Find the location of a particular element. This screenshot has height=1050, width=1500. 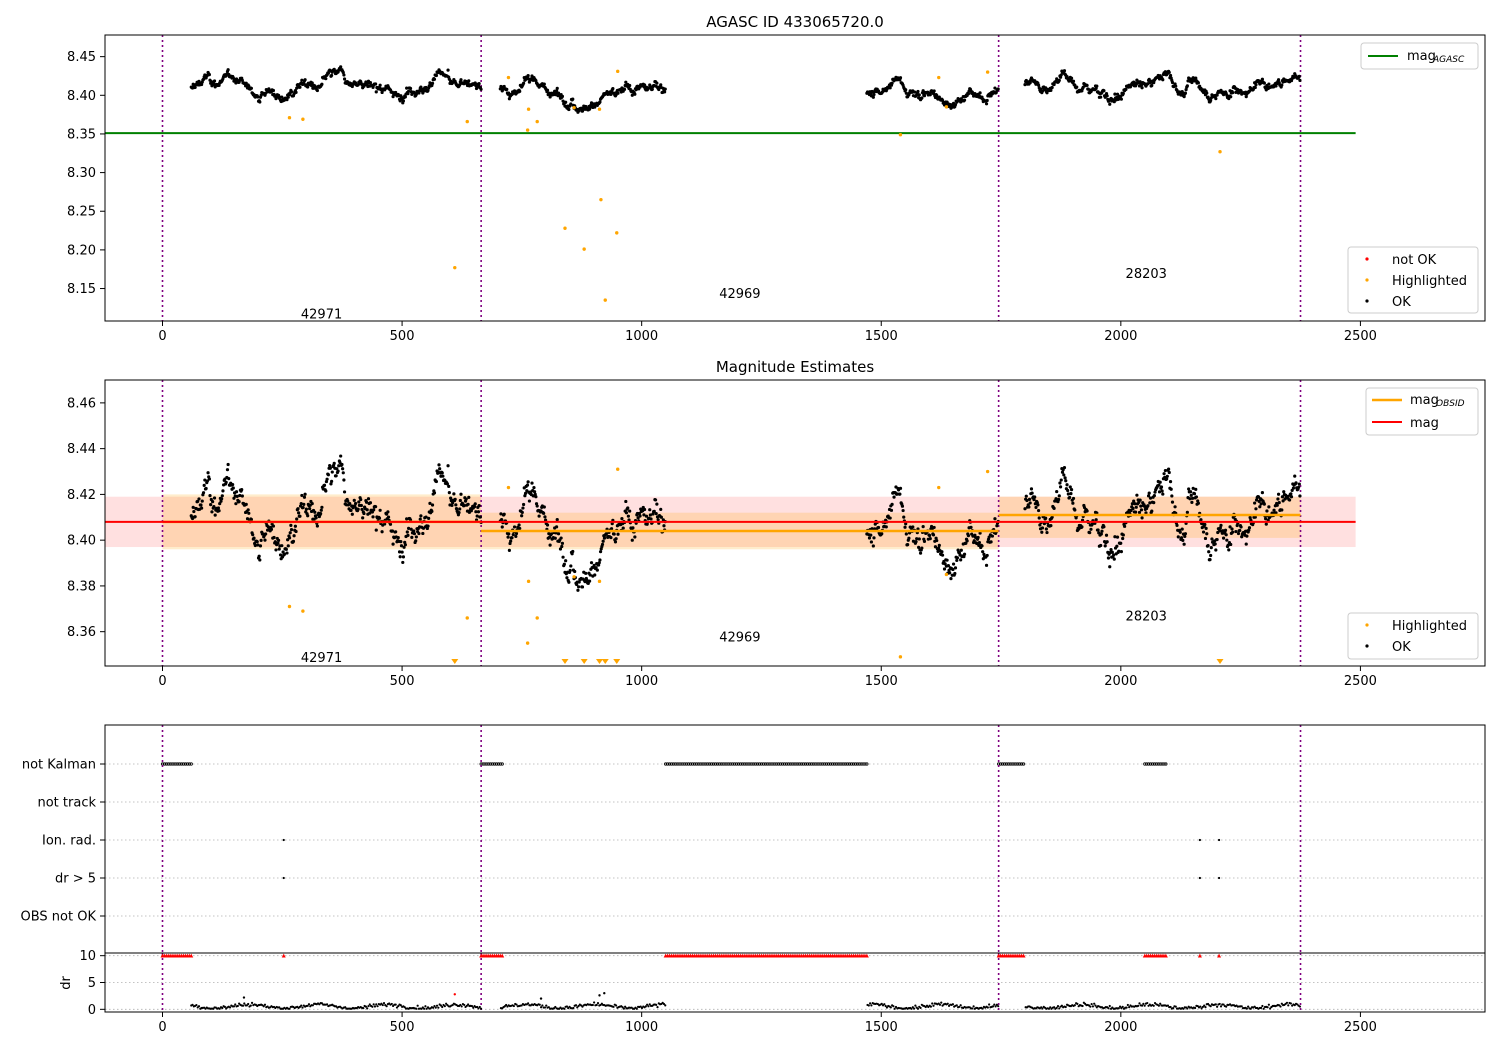

y-tick-label: 8.42 is located at coordinates (81, 495).